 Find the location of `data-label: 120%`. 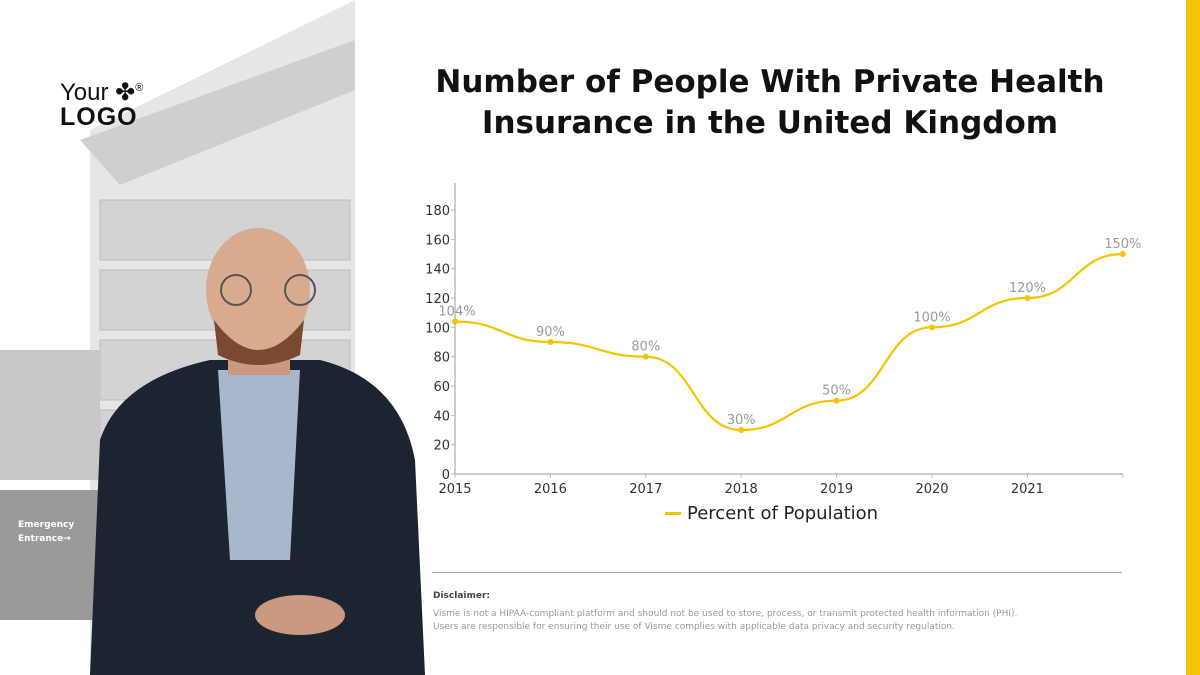

data-label: 120% is located at coordinates (1027, 288).